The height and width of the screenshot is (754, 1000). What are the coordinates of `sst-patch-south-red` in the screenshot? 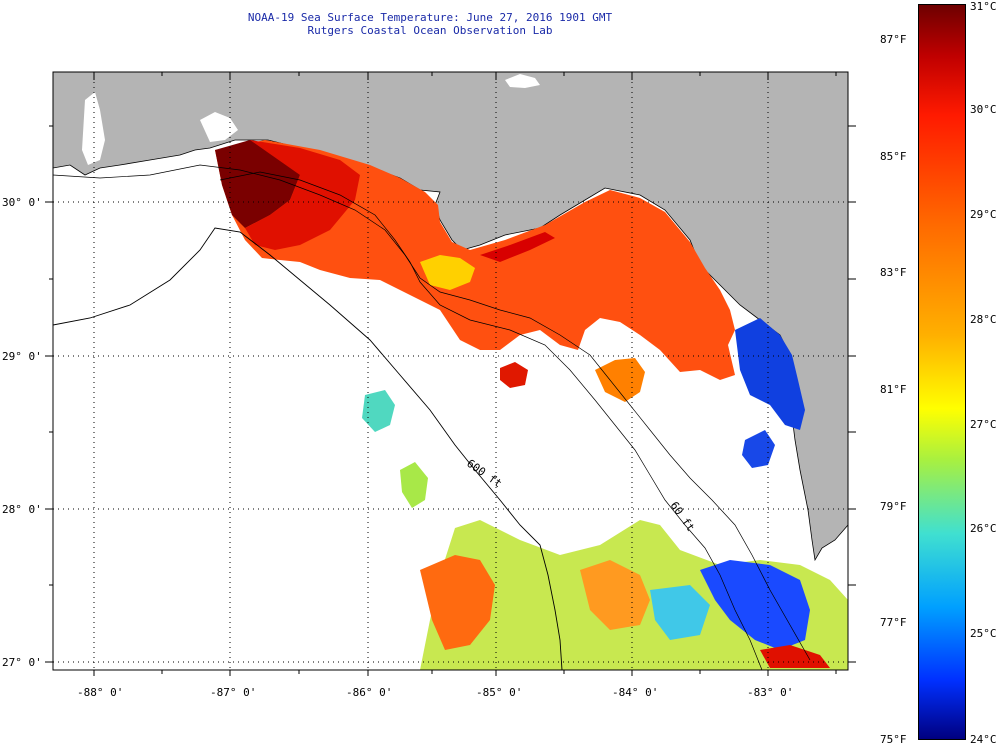 It's located at (795, 656).